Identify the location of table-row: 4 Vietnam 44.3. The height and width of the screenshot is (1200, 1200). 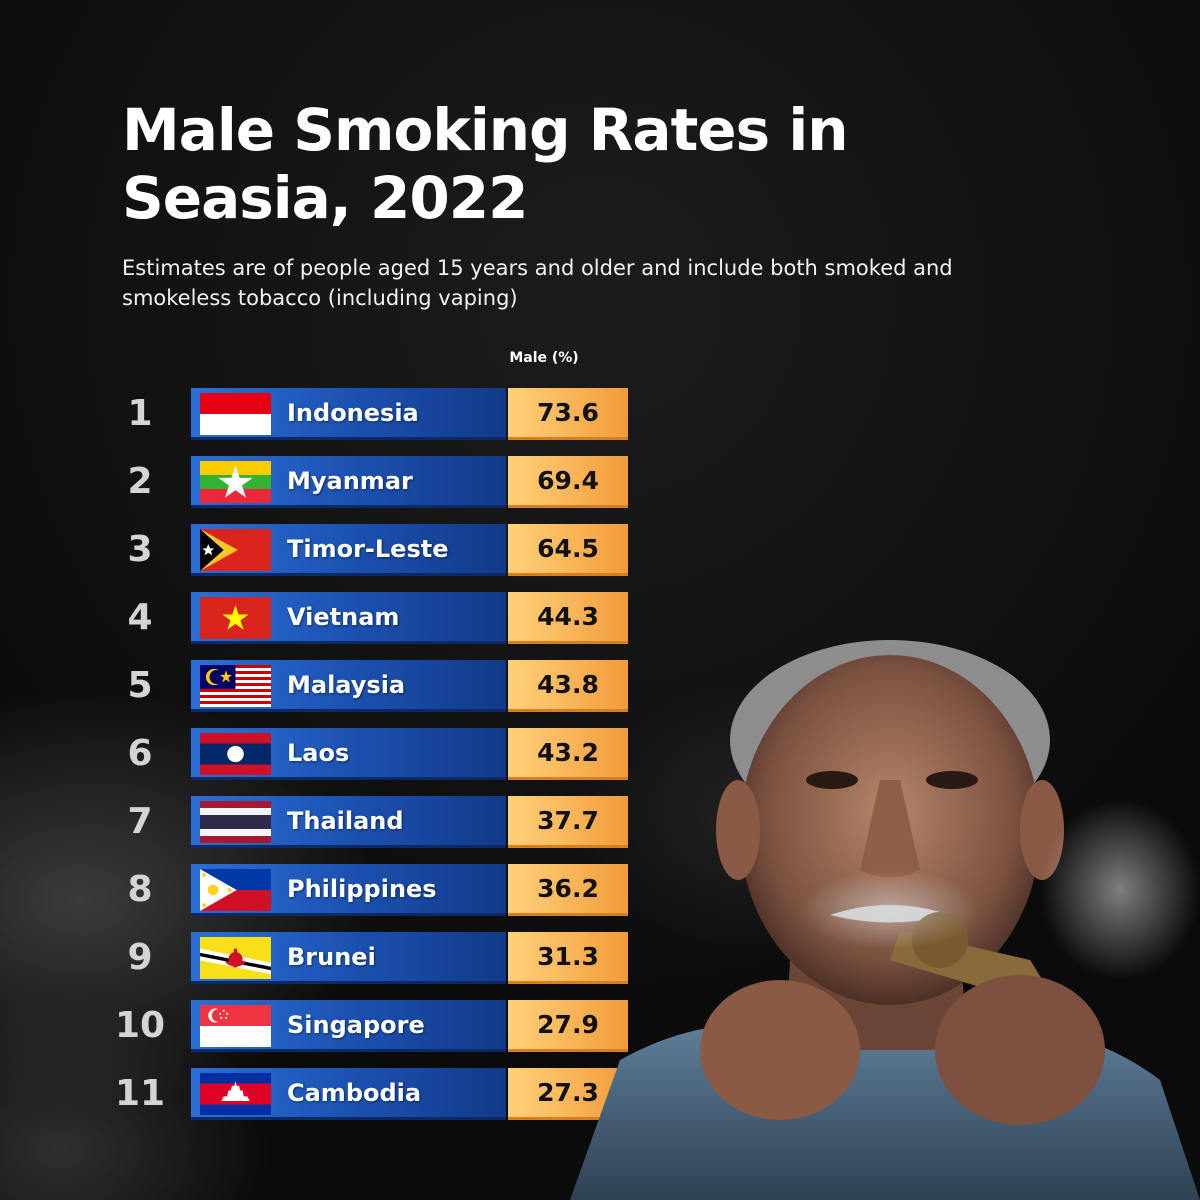
(370, 618).